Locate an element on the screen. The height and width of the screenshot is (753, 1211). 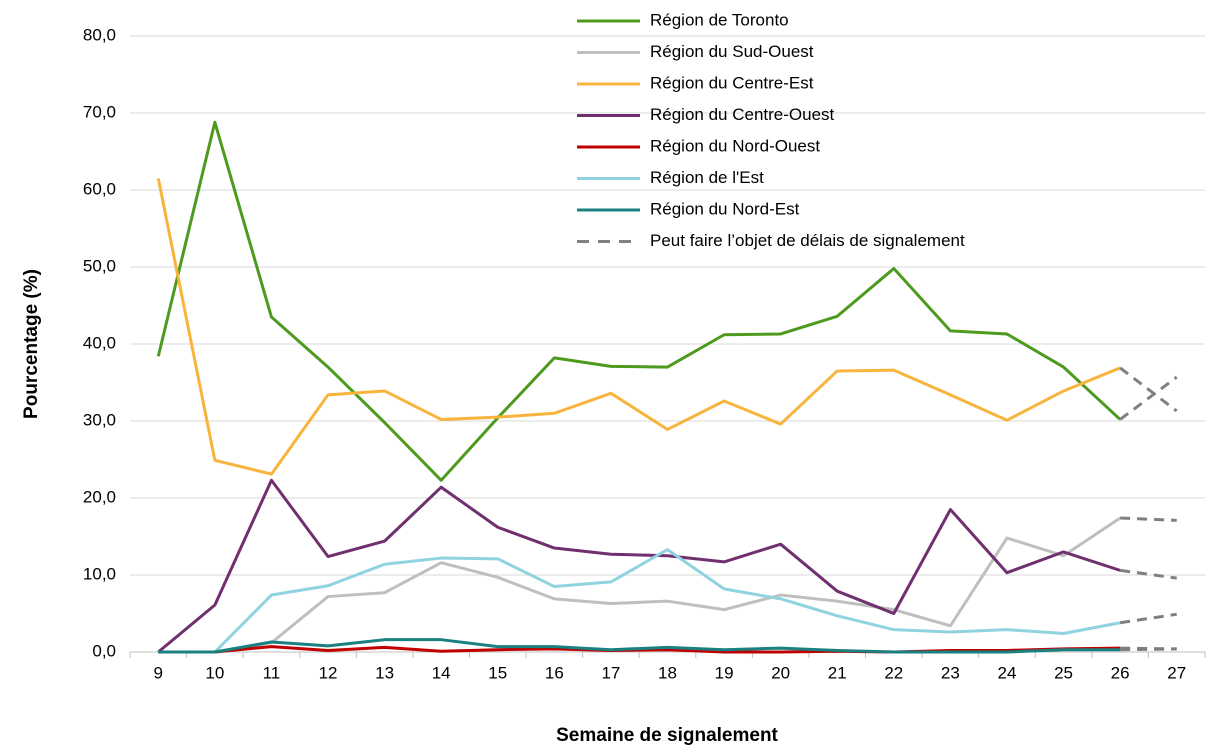
x-tick-label: 26 is located at coordinates (1120, 672).